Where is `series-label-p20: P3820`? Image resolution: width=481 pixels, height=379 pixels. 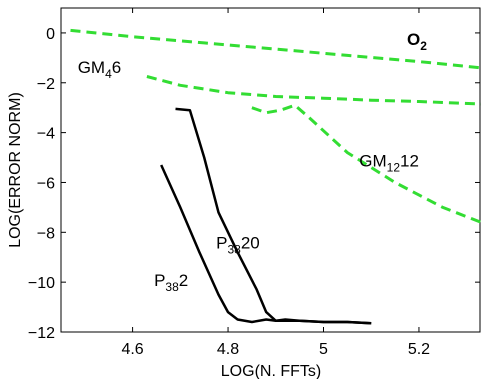 series-label-p20: P3820 is located at coordinates (238, 245).